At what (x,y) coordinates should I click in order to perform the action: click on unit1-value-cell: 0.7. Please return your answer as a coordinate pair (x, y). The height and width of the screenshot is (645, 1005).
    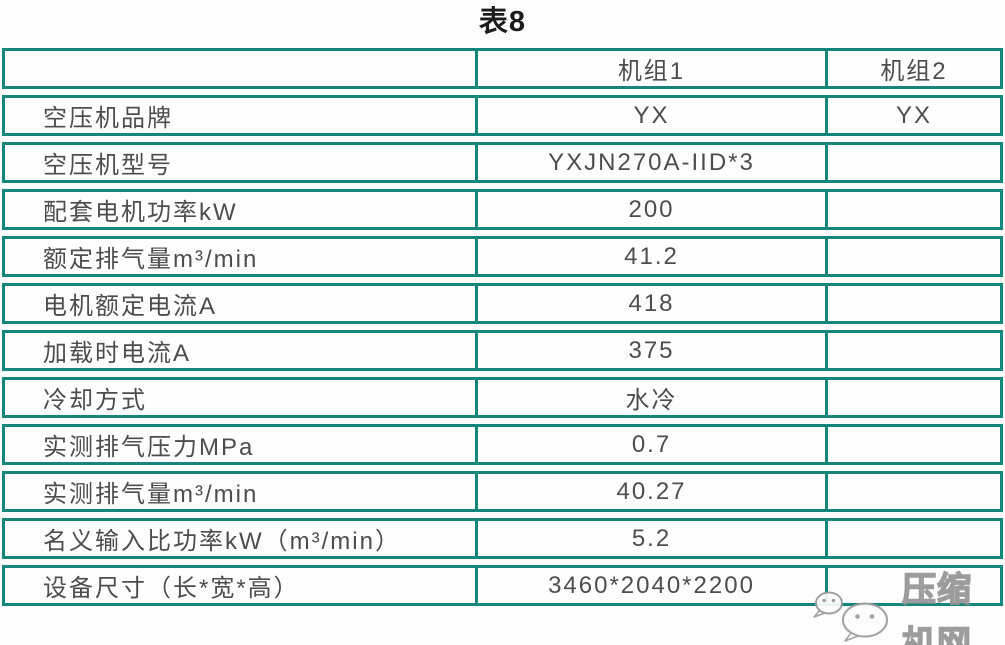
    Looking at the image, I should click on (653, 444).